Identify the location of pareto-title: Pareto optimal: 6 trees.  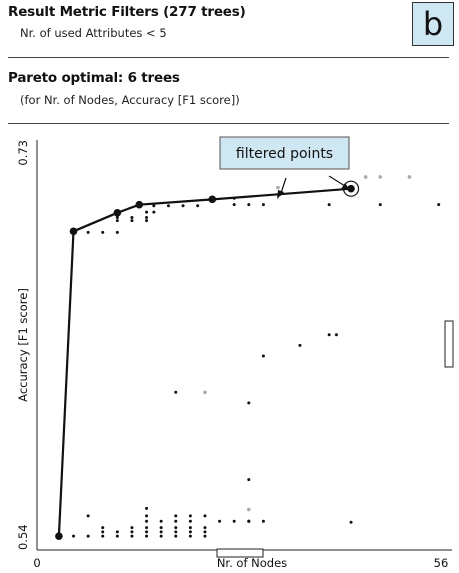
(94, 78).